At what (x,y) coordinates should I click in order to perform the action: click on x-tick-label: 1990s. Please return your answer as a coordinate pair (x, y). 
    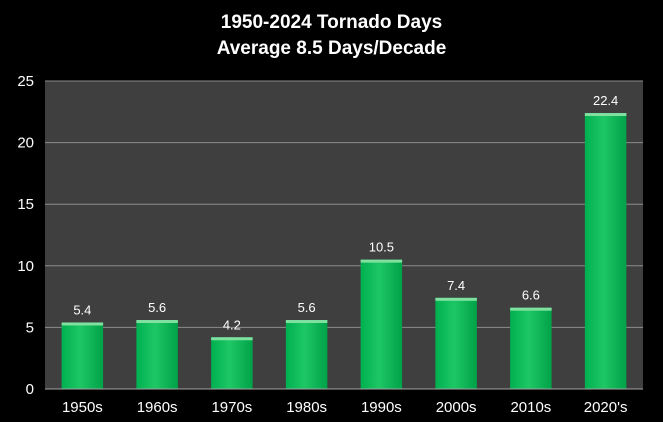
    Looking at the image, I should click on (381, 407).